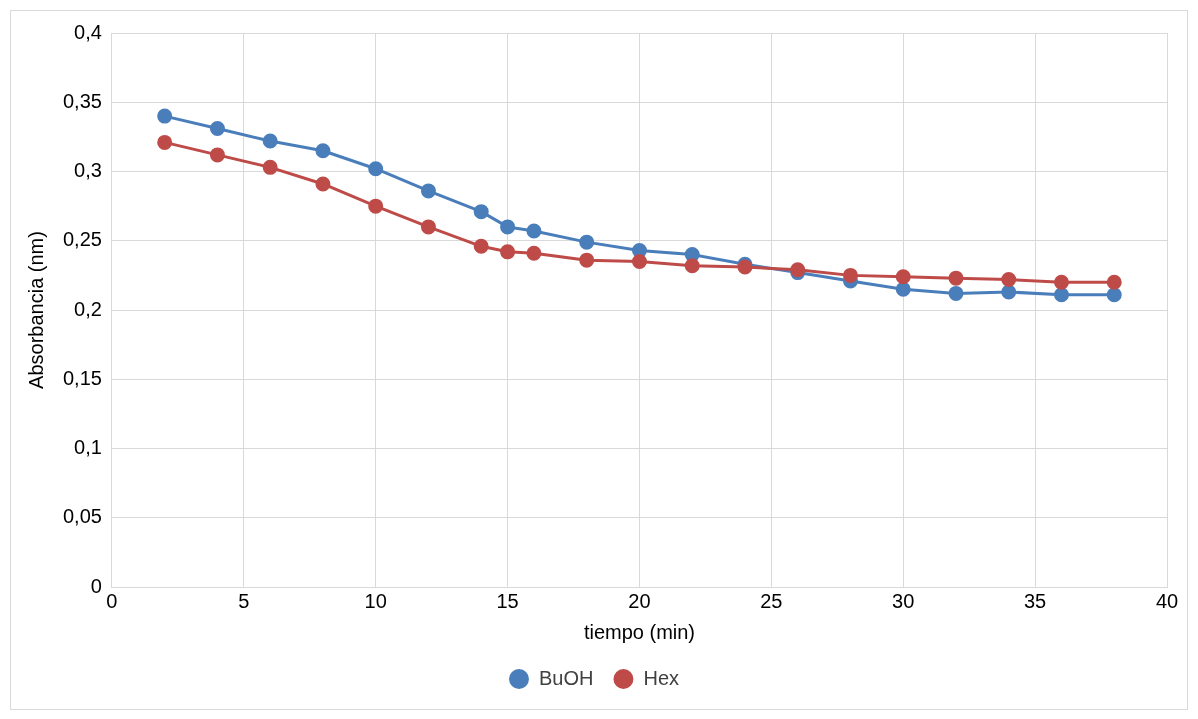 The height and width of the screenshot is (719, 1198). What do you see at coordinates (82, 377) in the screenshot?
I see `y-tick-label: 0,15` at bounding box center [82, 377].